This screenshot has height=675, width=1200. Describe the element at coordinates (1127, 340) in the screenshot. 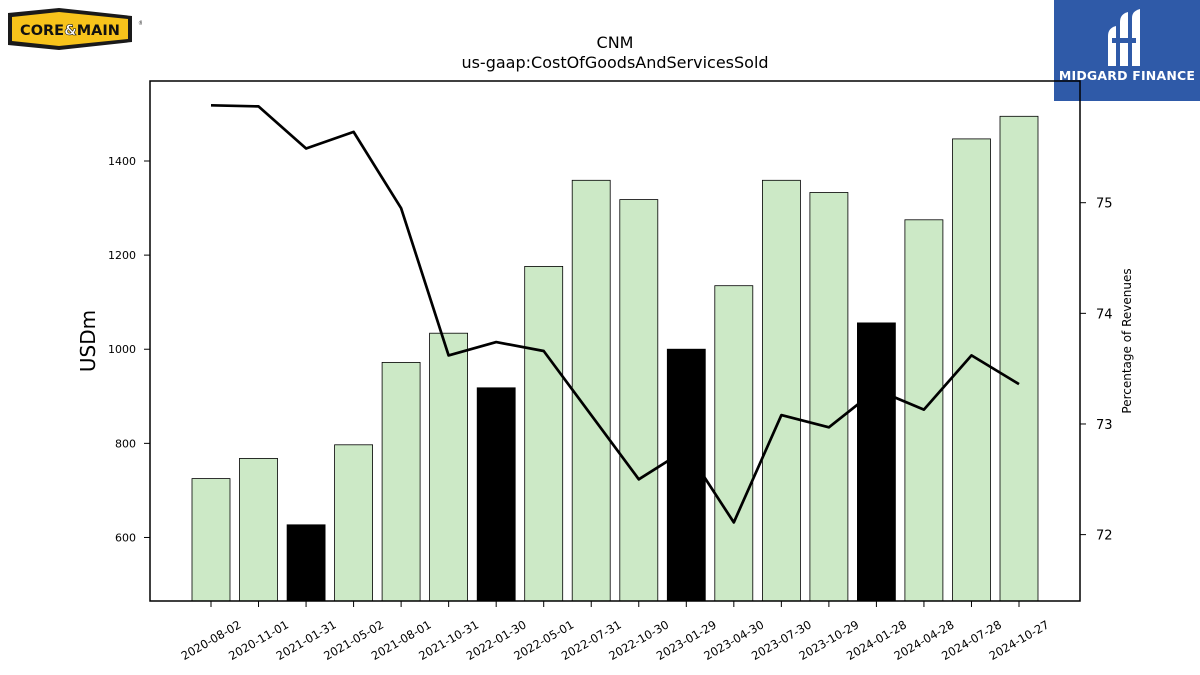

I see `y2-axis-label: Percentage of Revenues` at that location.